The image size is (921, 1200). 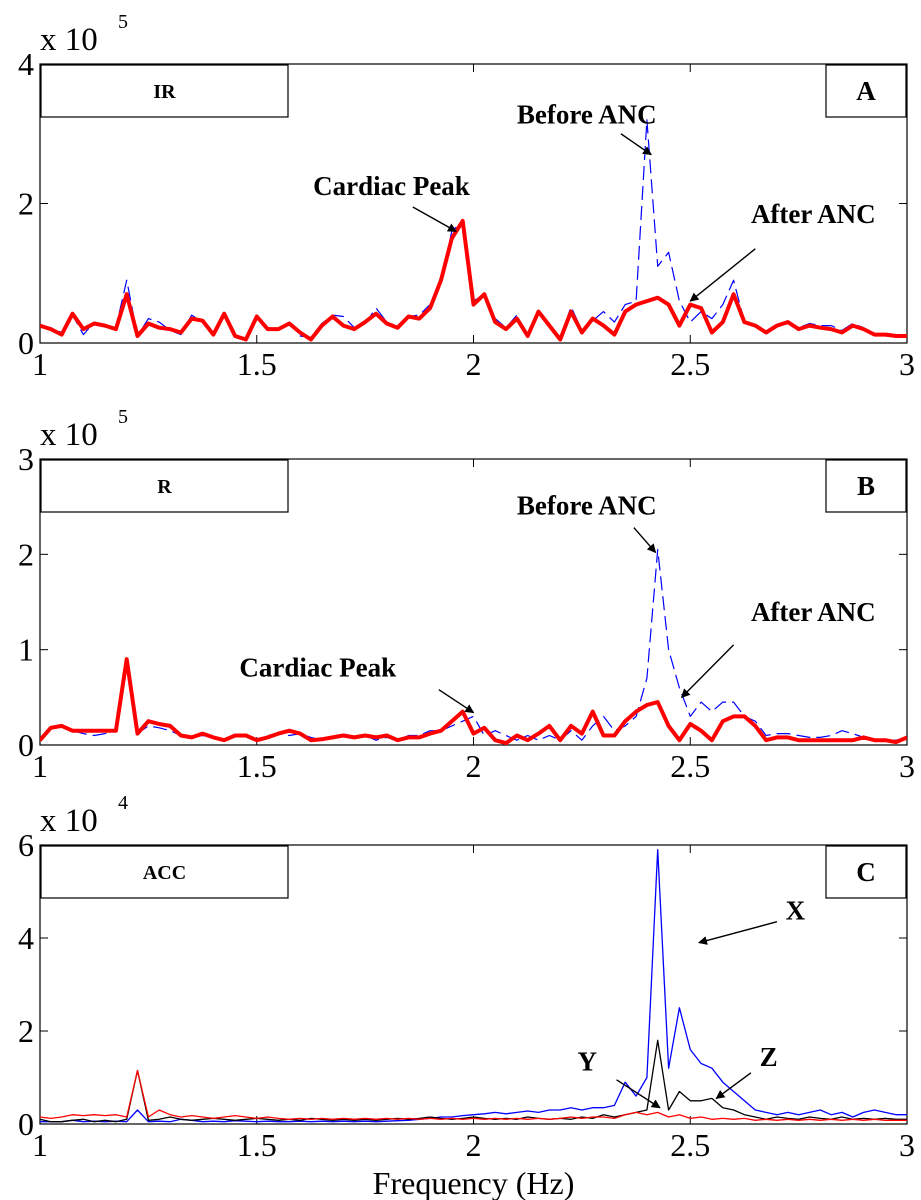 What do you see at coordinates (796, 910) in the screenshot?
I see `annotation-text: X` at bounding box center [796, 910].